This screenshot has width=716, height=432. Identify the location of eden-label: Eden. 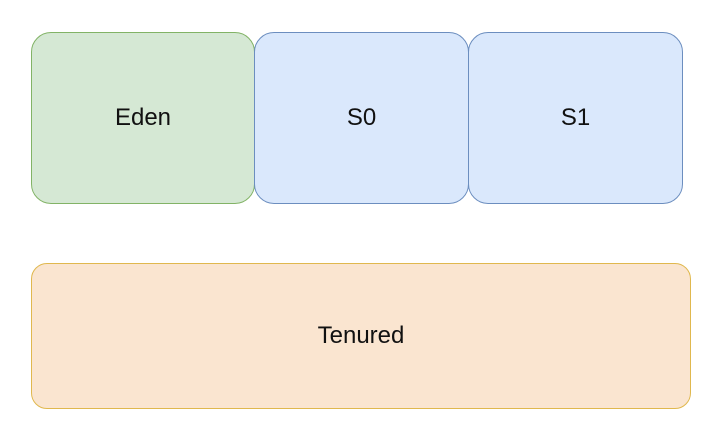
(143, 117).